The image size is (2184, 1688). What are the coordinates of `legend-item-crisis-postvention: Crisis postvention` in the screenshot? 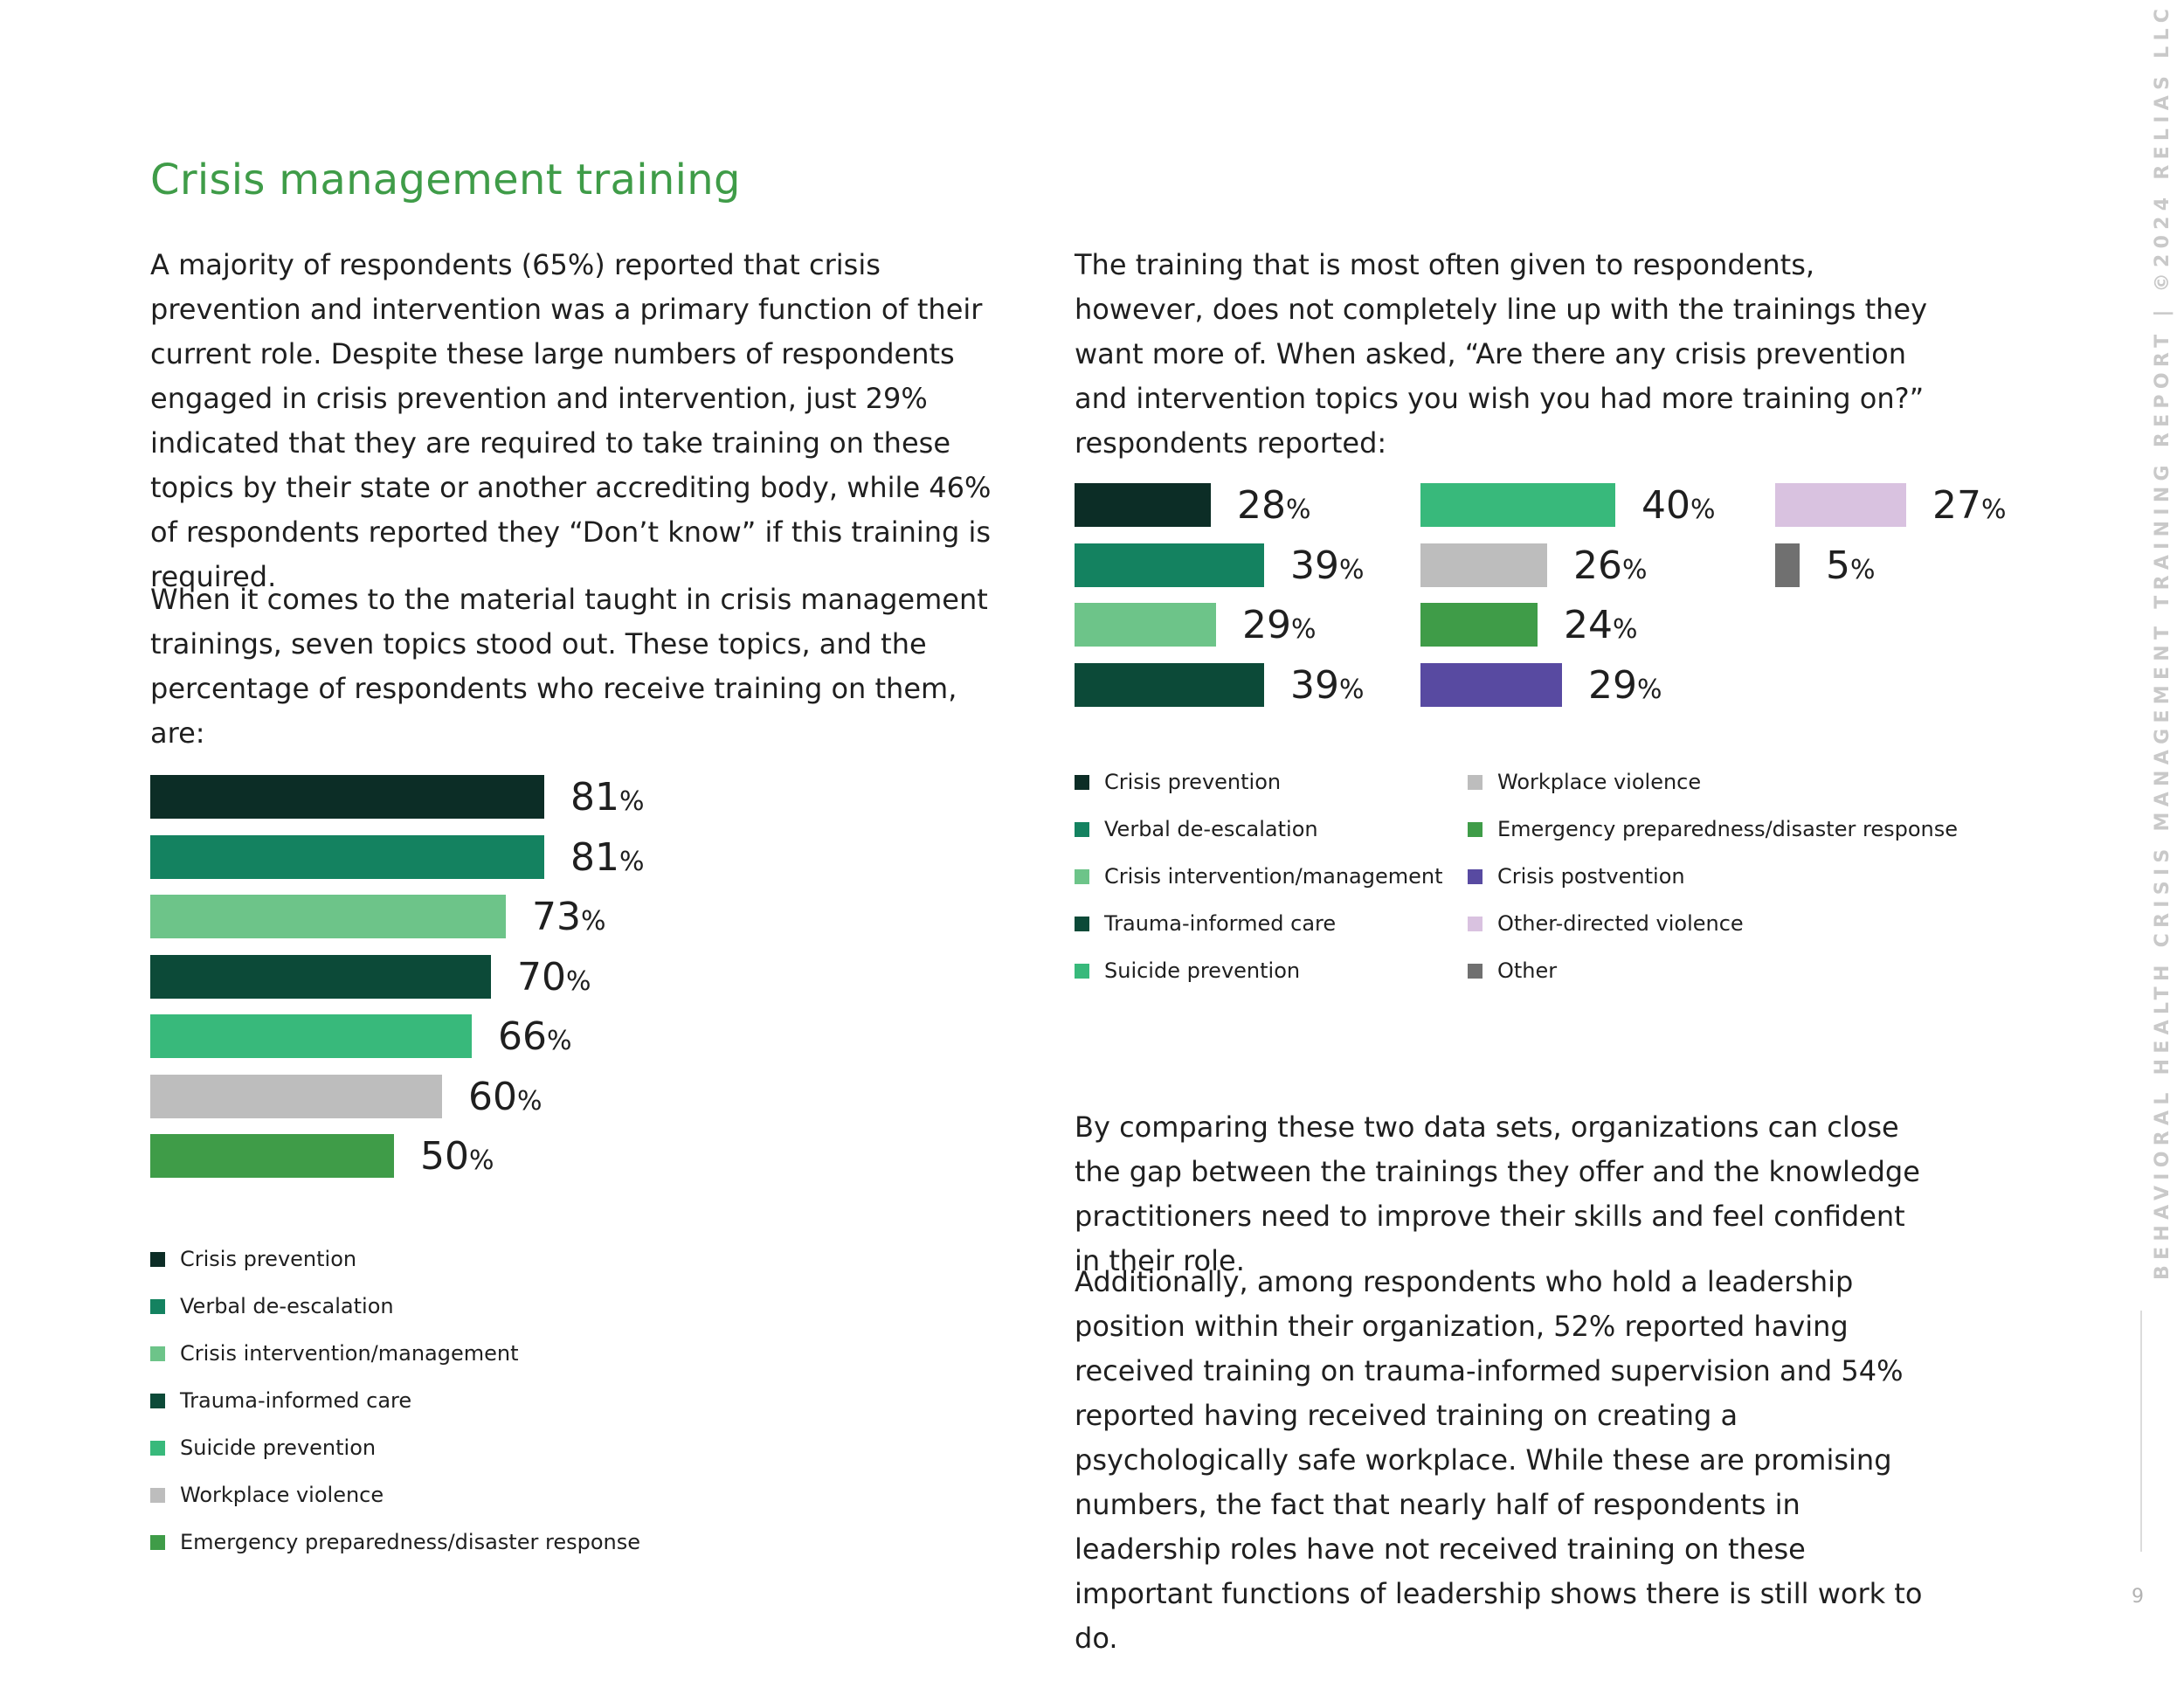 It's located at (1713, 886).